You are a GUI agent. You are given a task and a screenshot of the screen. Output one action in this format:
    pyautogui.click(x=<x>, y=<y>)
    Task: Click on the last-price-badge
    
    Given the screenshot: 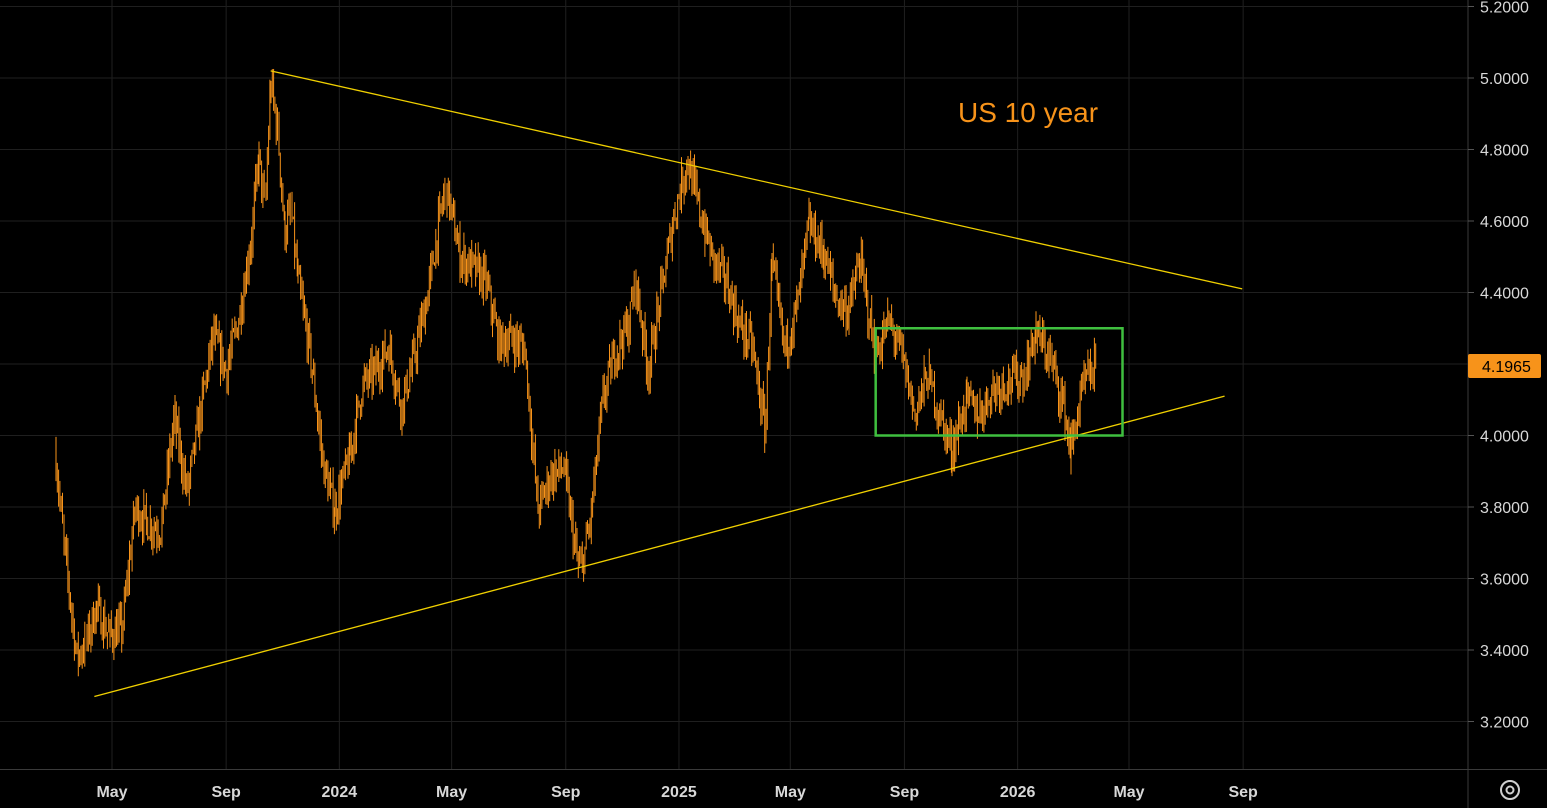 What is the action you would take?
    pyautogui.click(x=1504, y=366)
    